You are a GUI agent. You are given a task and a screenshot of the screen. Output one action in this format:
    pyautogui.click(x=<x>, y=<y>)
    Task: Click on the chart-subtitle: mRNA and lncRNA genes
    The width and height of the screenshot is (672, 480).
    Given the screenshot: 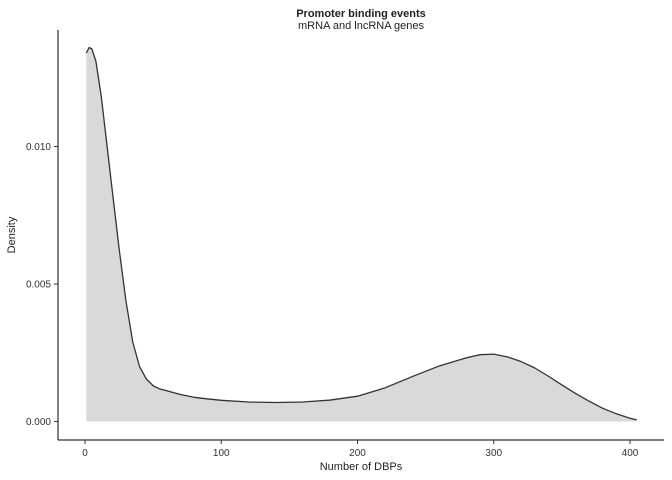 What is the action you would take?
    pyautogui.click(x=361, y=26)
    